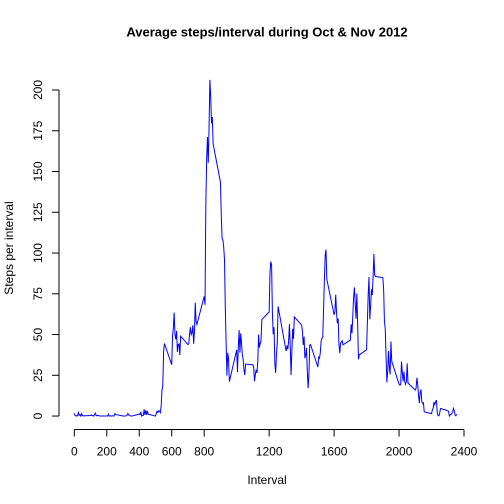 The height and width of the screenshot is (504, 504). What do you see at coordinates (38, 212) in the screenshot?
I see `y-tick-label: 125` at bounding box center [38, 212].